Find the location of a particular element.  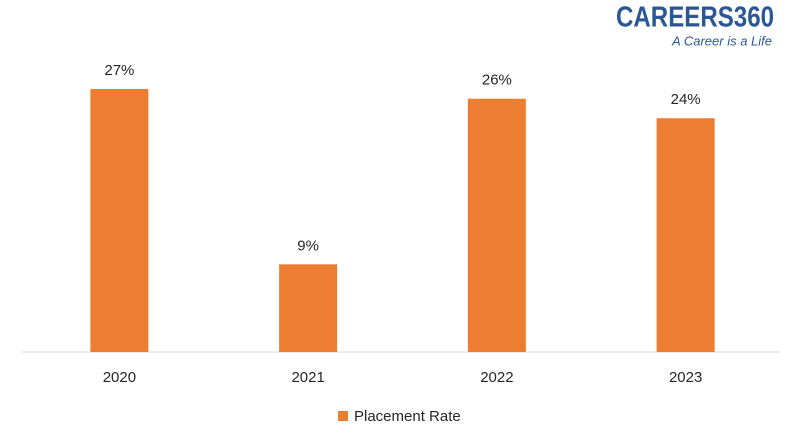

x-tick-label: 2023 is located at coordinates (685, 377).